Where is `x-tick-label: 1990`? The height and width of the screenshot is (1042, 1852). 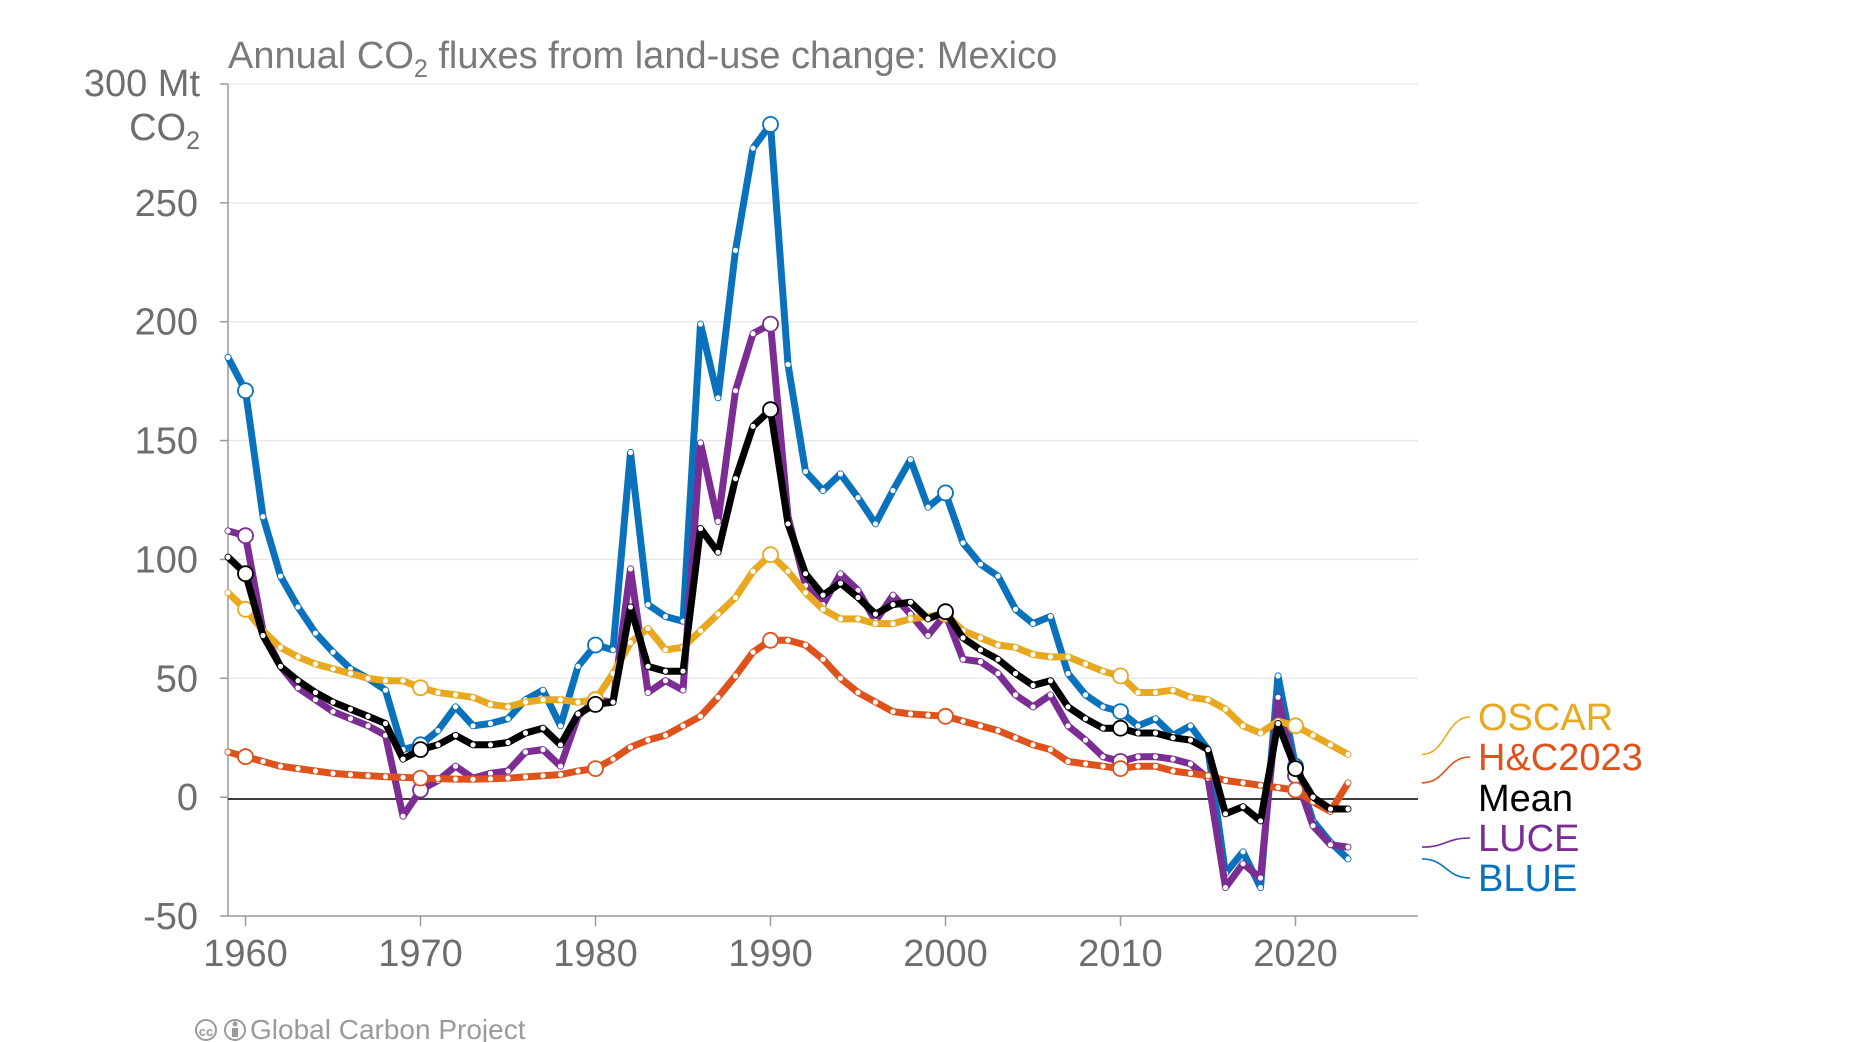 x-tick-label: 1990 is located at coordinates (770, 954).